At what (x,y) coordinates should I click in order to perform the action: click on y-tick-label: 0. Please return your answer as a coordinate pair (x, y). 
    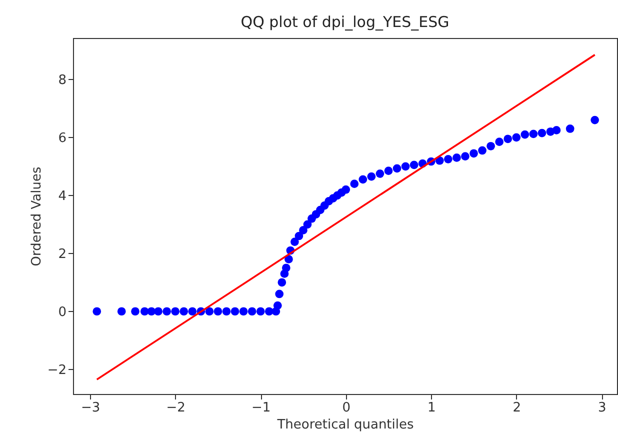
    Looking at the image, I should click on (62, 312).